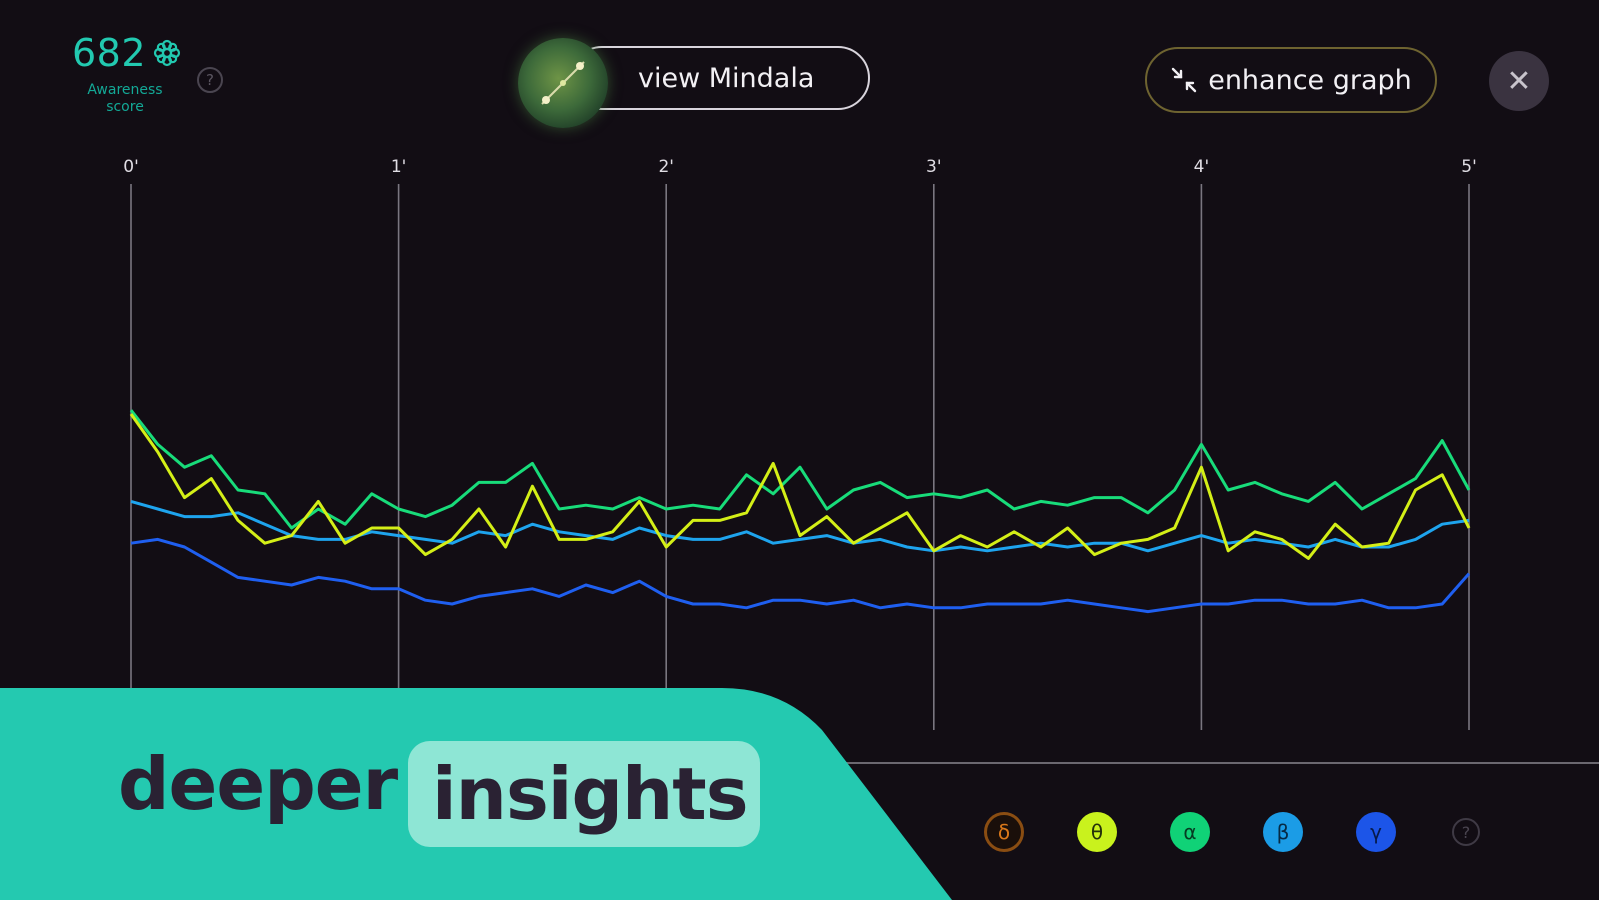 The height and width of the screenshot is (900, 1599). I want to click on score-row: 682, so click(127, 53).